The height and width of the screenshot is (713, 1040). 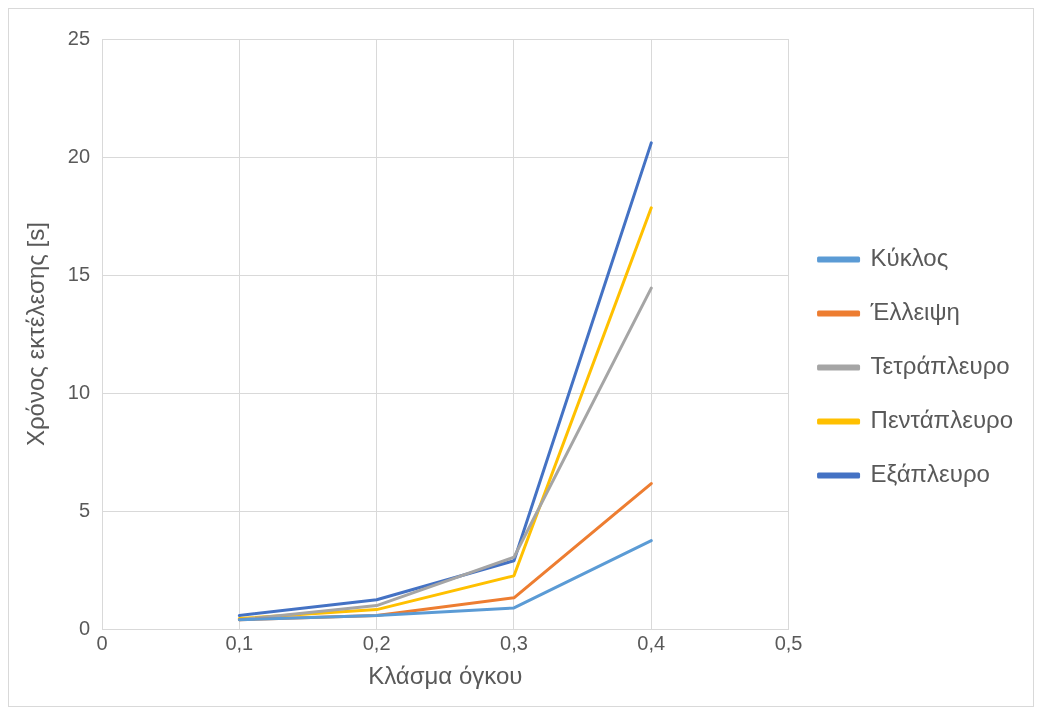 I want to click on legend-label: Εξάπλευρο, so click(x=930, y=474).